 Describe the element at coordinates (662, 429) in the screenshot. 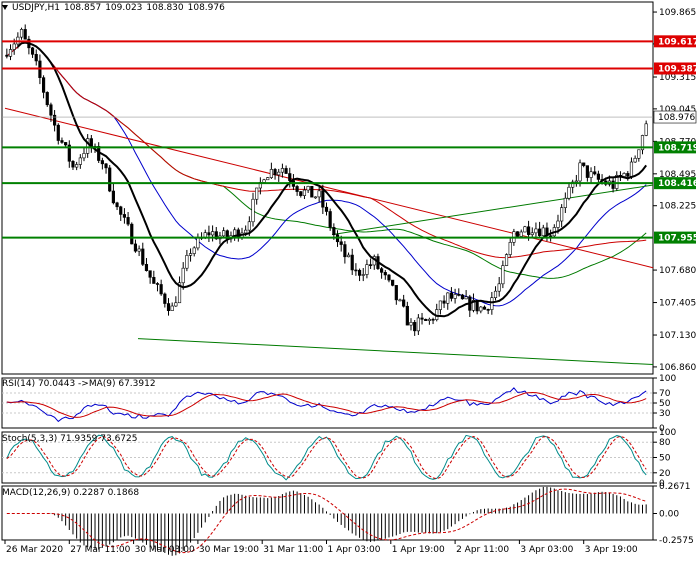

I see `rsi-tick-label: 0` at that location.